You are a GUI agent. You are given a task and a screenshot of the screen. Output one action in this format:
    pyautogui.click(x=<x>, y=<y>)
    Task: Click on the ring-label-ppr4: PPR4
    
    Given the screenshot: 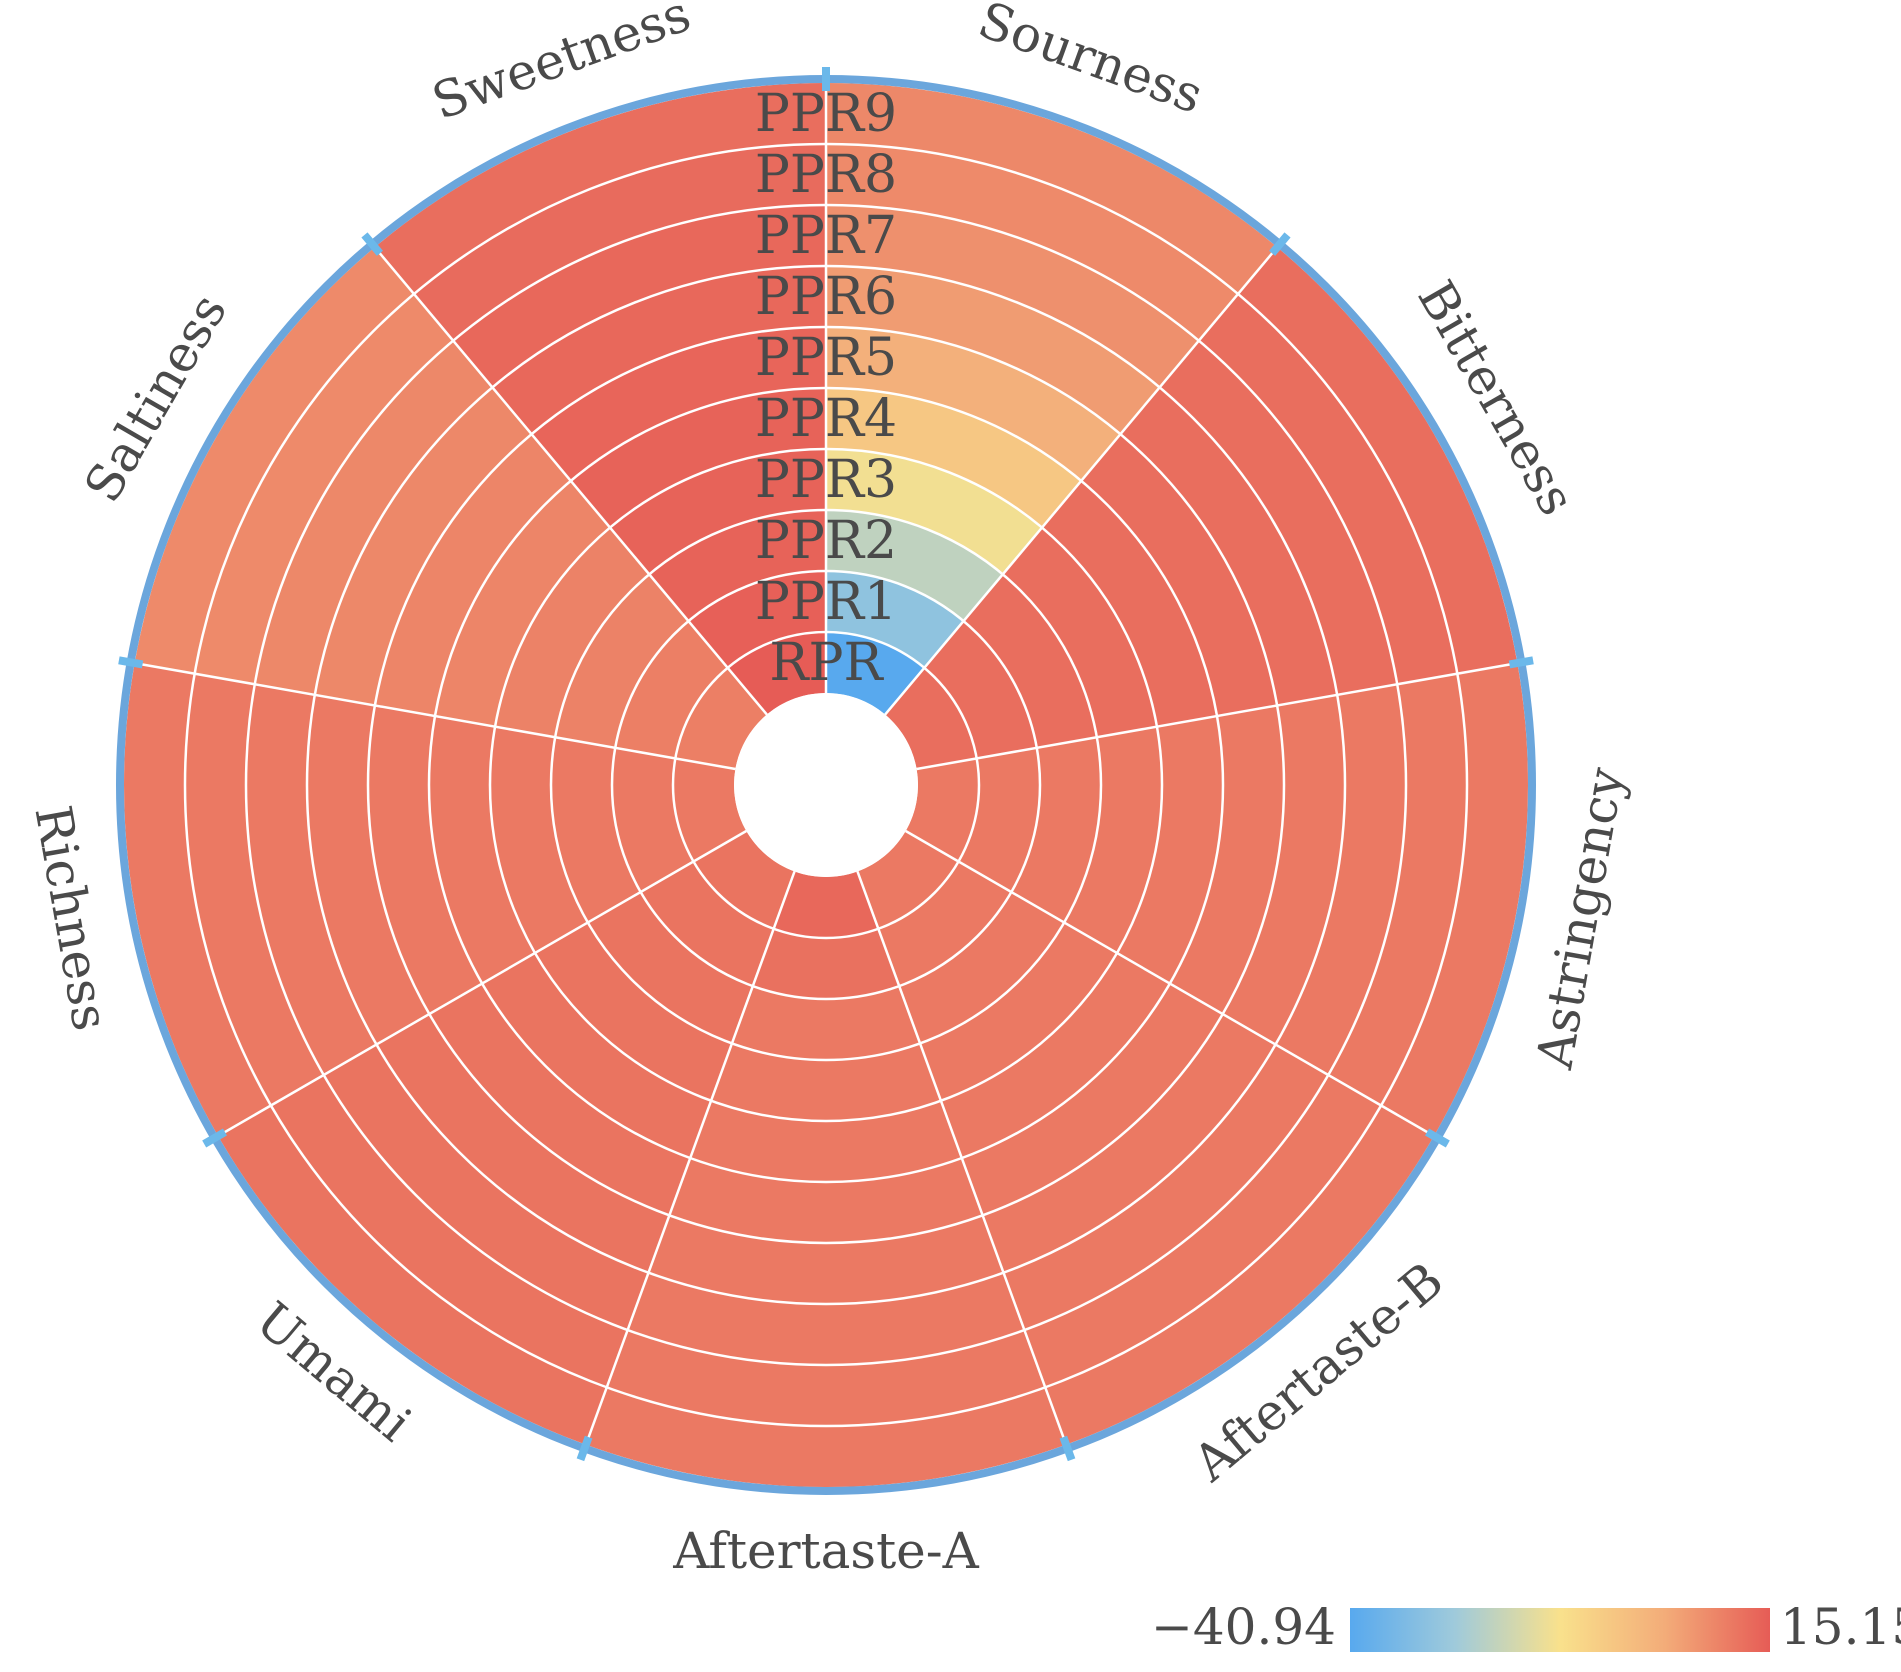 What is the action you would take?
    pyautogui.click(x=826, y=419)
    